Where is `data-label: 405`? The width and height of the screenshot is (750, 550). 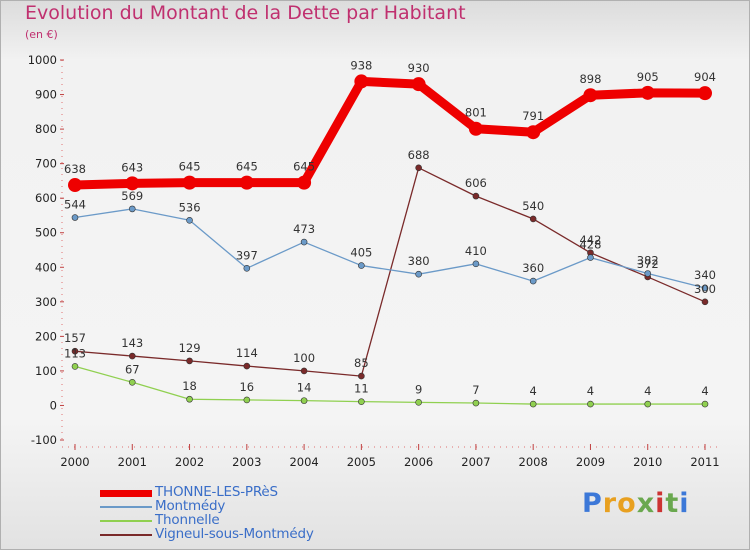
data-label: 405 is located at coordinates (361, 253).